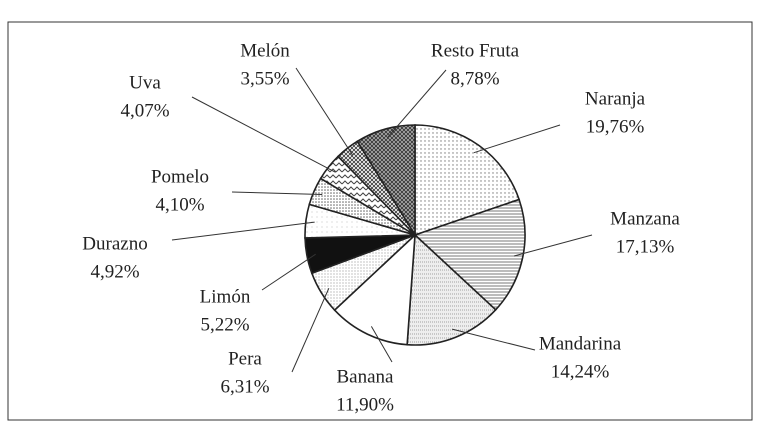 Image resolution: width=758 pixels, height=427 pixels. I want to click on slice-value: 11,90%, so click(365, 404).